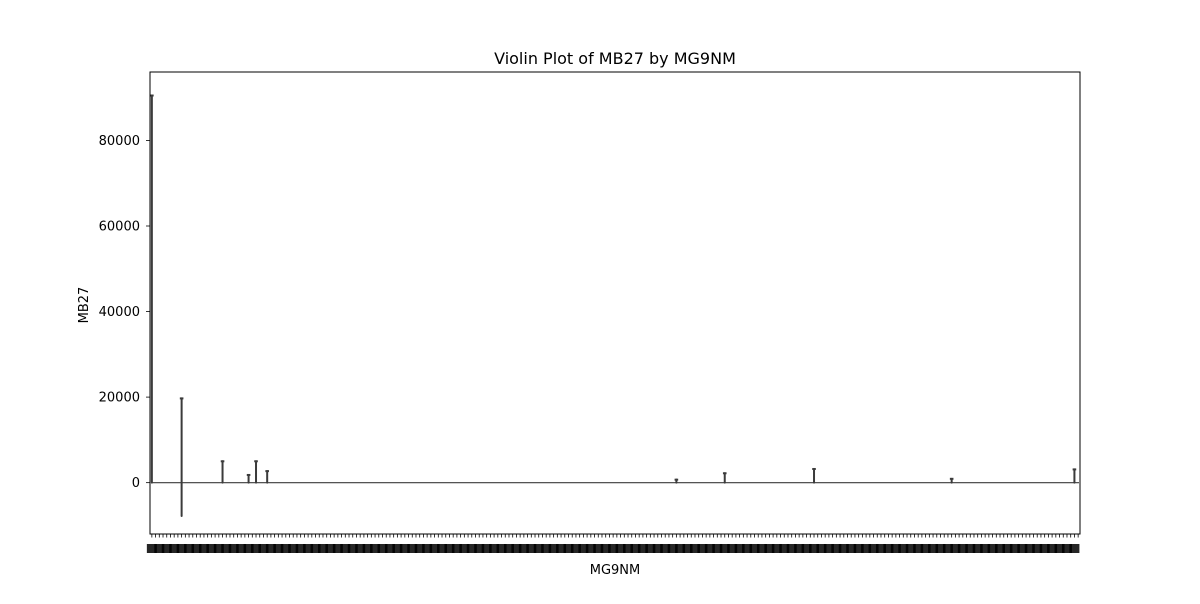 The width and height of the screenshot is (1200, 604). What do you see at coordinates (119, 398) in the screenshot?
I see `y-tick-label-20000: 20000` at bounding box center [119, 398].